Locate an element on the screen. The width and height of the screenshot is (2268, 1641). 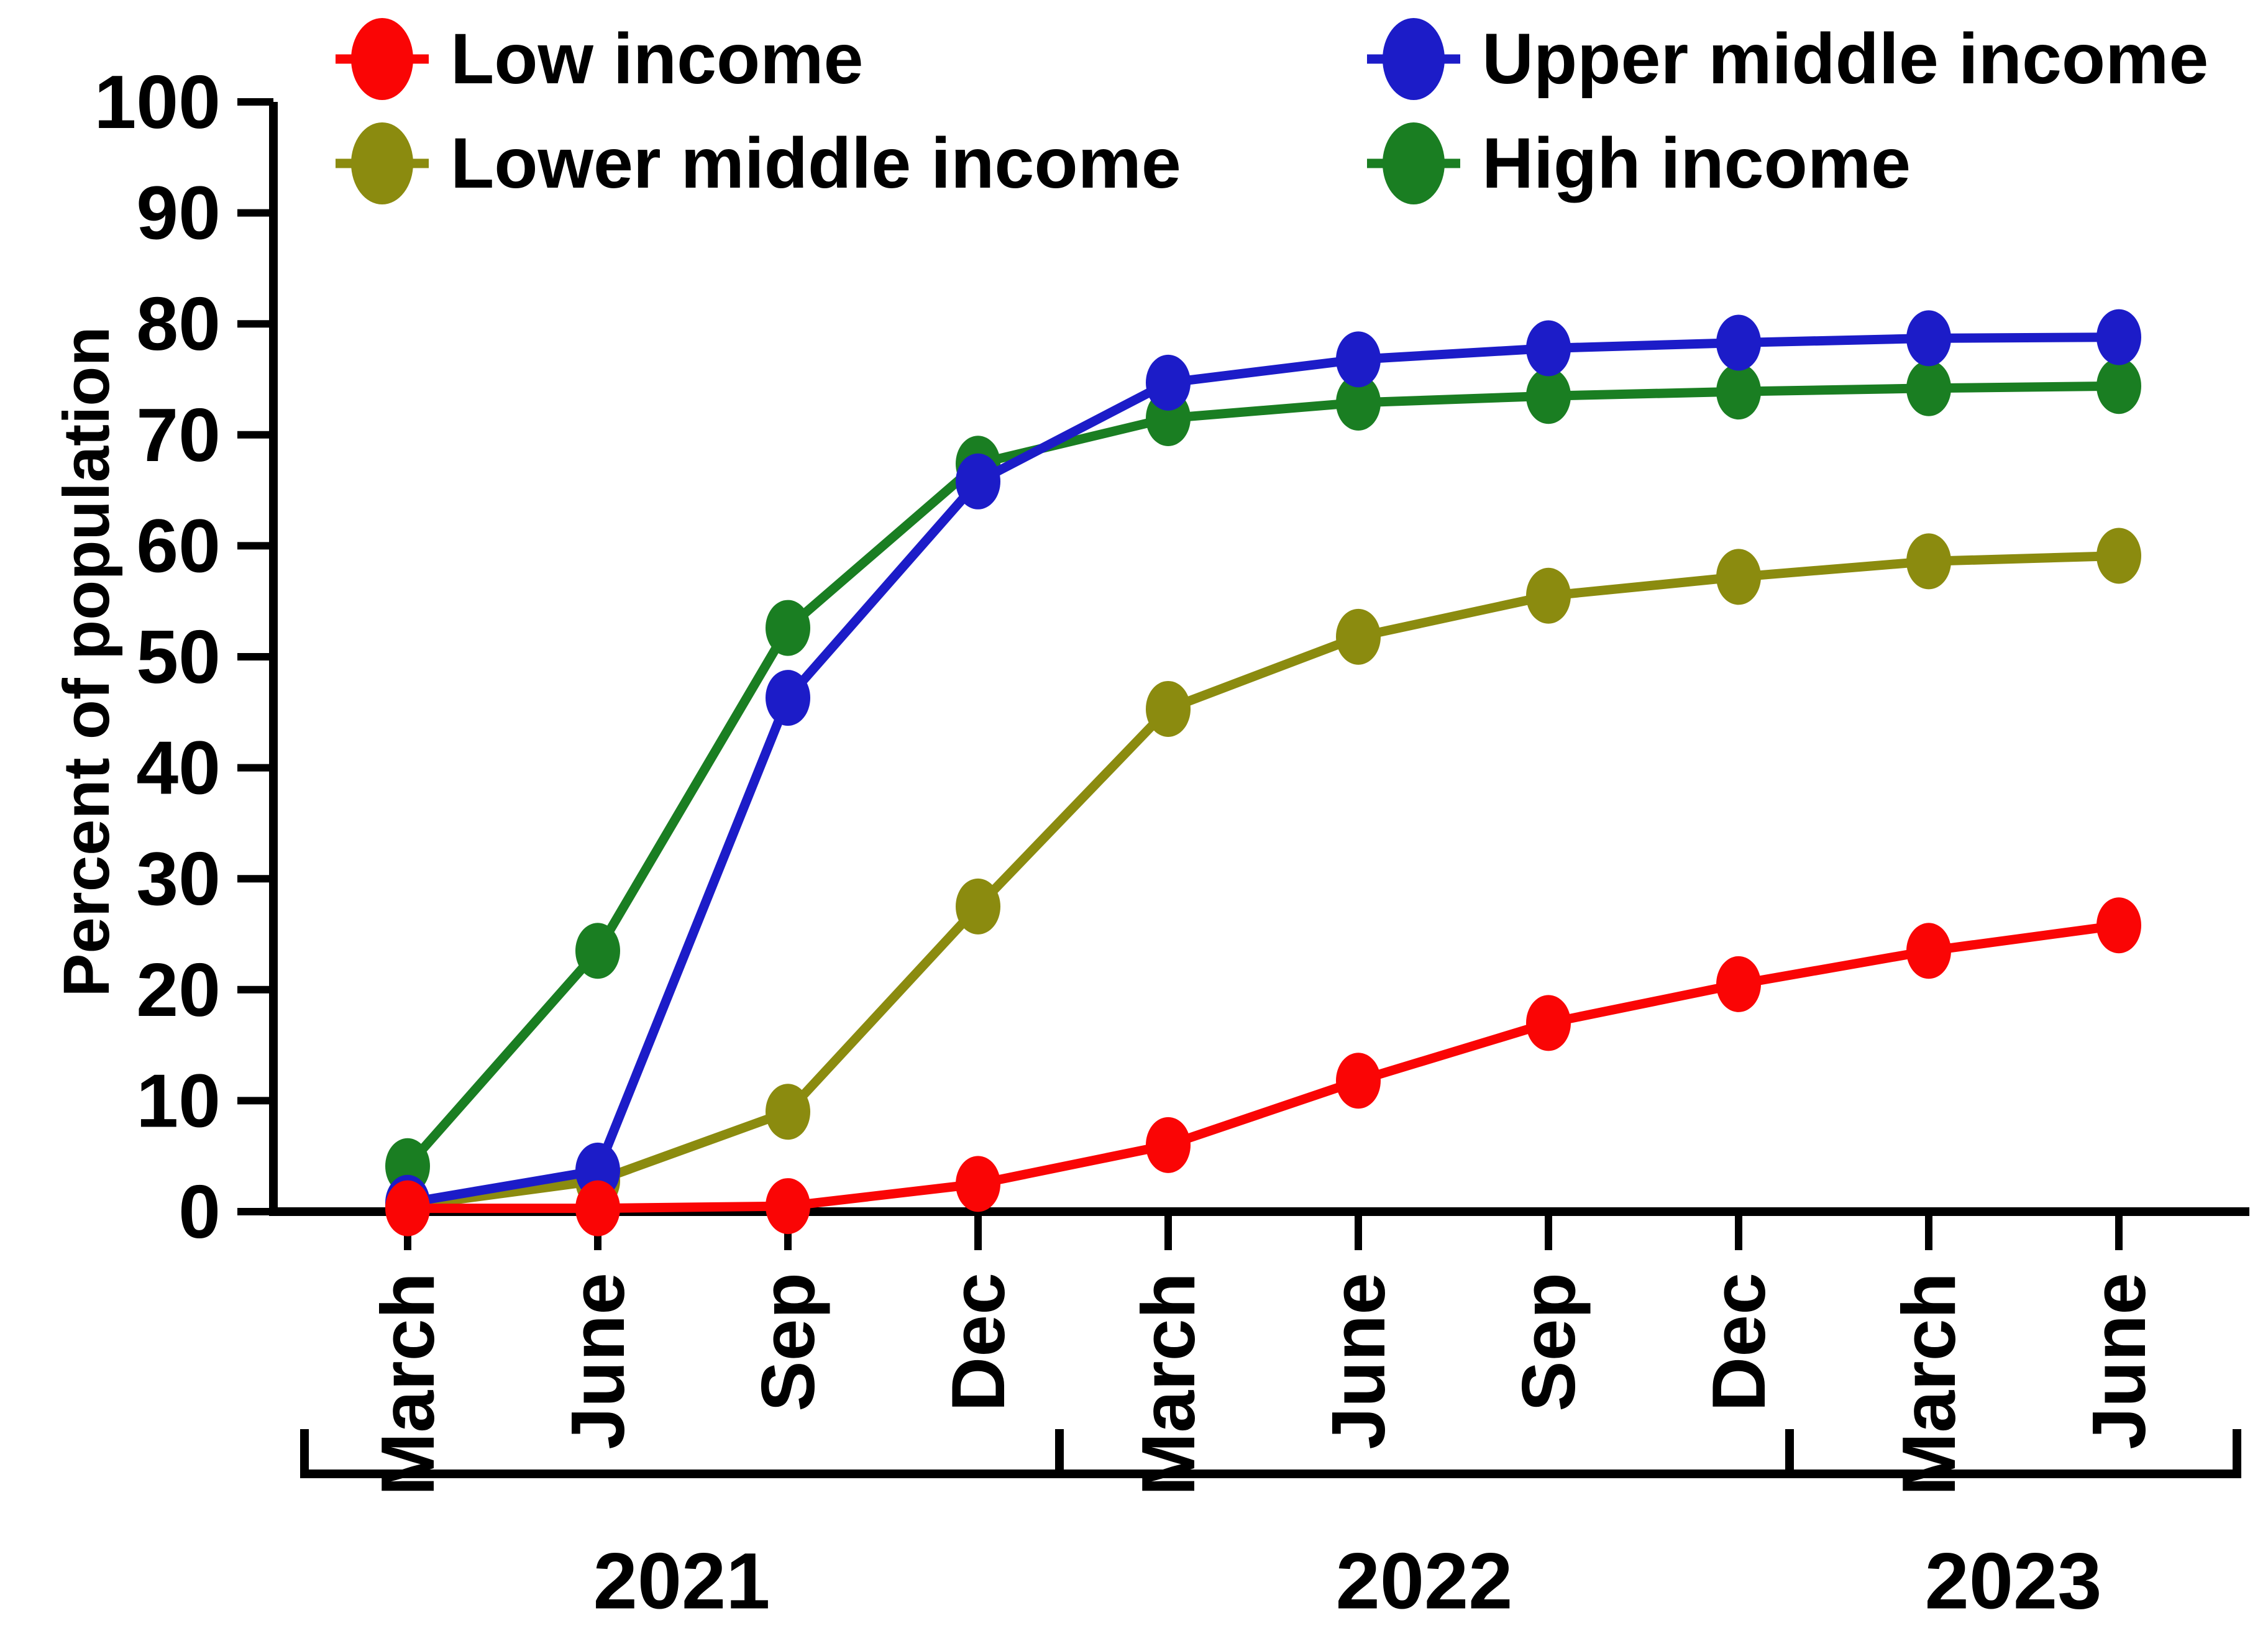
low-income-marker-icon is located at coordinates (383, 59).